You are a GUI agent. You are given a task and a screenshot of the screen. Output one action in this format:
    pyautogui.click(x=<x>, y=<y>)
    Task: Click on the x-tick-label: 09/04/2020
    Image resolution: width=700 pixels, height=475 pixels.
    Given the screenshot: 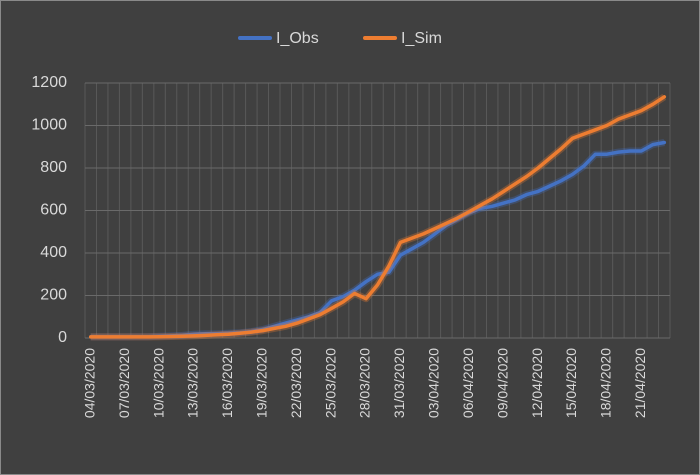 What is the action you would take?
    pyautogui.click(x=502, y=383)
    